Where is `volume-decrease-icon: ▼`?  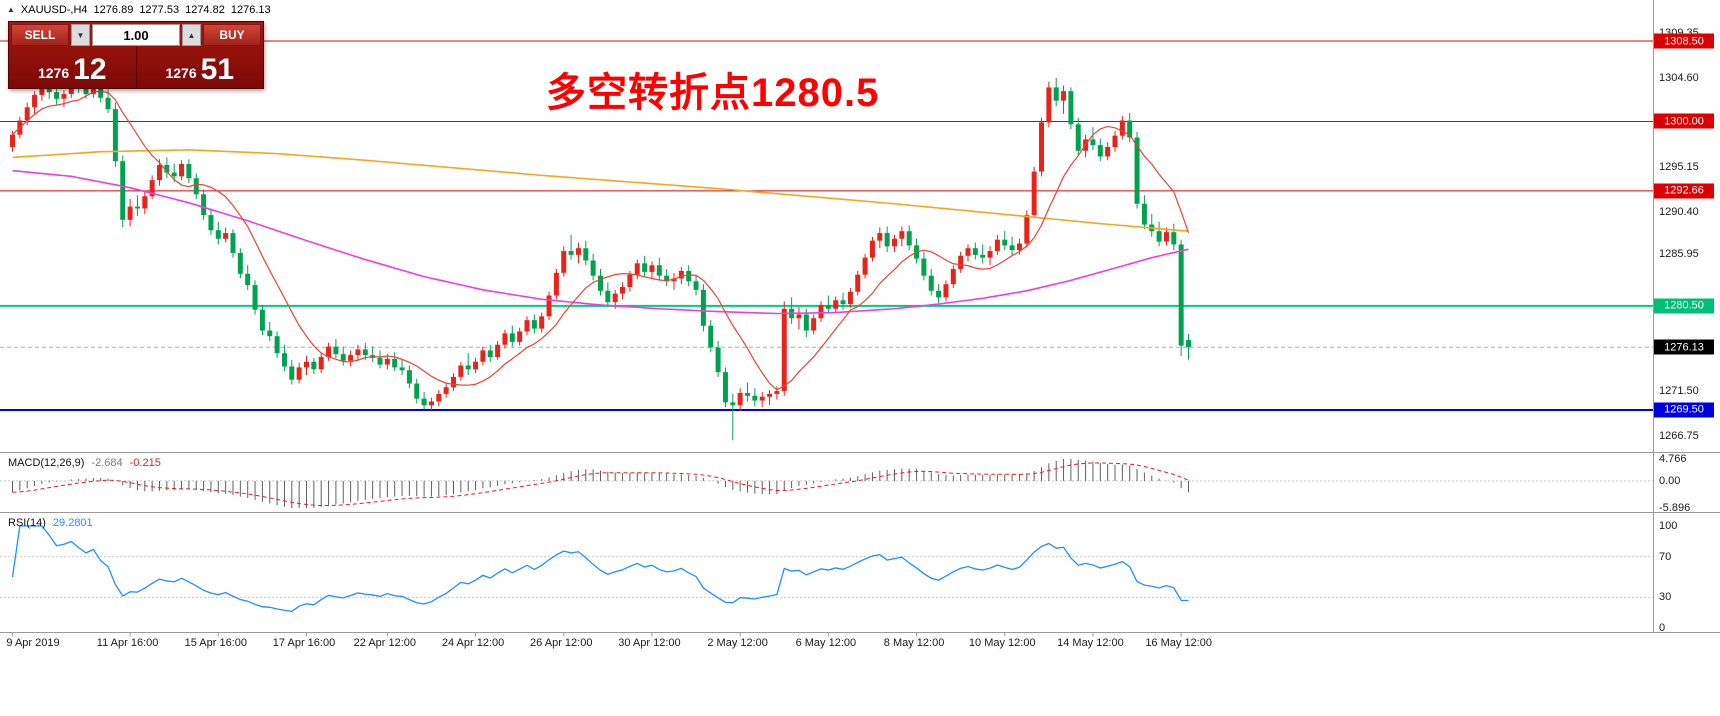 volume-decrease-icon: ▼ is located at coordinates (80, 35).